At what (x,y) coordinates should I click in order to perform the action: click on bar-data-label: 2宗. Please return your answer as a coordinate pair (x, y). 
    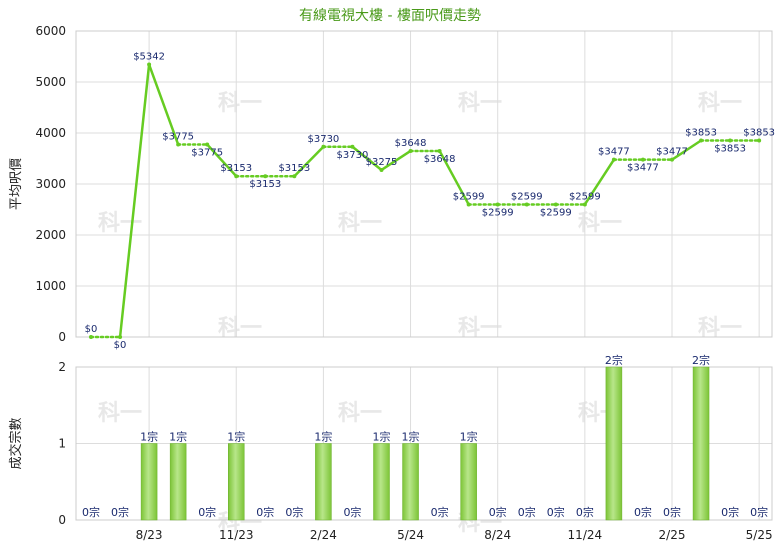
    Looking at the image, I should click on (614, 360).